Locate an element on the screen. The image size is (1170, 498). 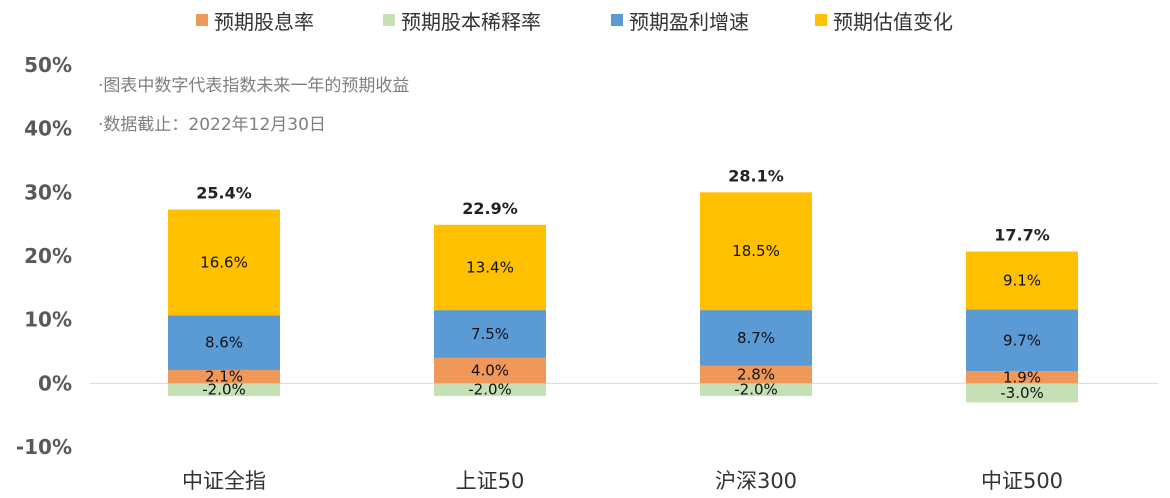
total-label: 25.4% is located at coordinates (224, 193).